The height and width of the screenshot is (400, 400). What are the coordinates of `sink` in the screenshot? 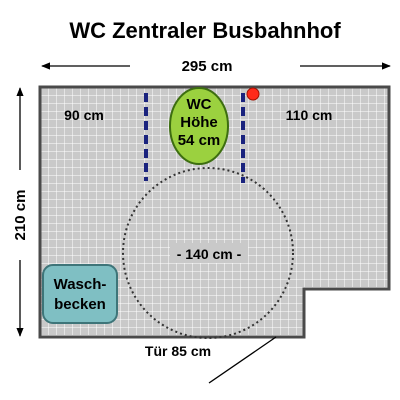 It's located at (80, 294).